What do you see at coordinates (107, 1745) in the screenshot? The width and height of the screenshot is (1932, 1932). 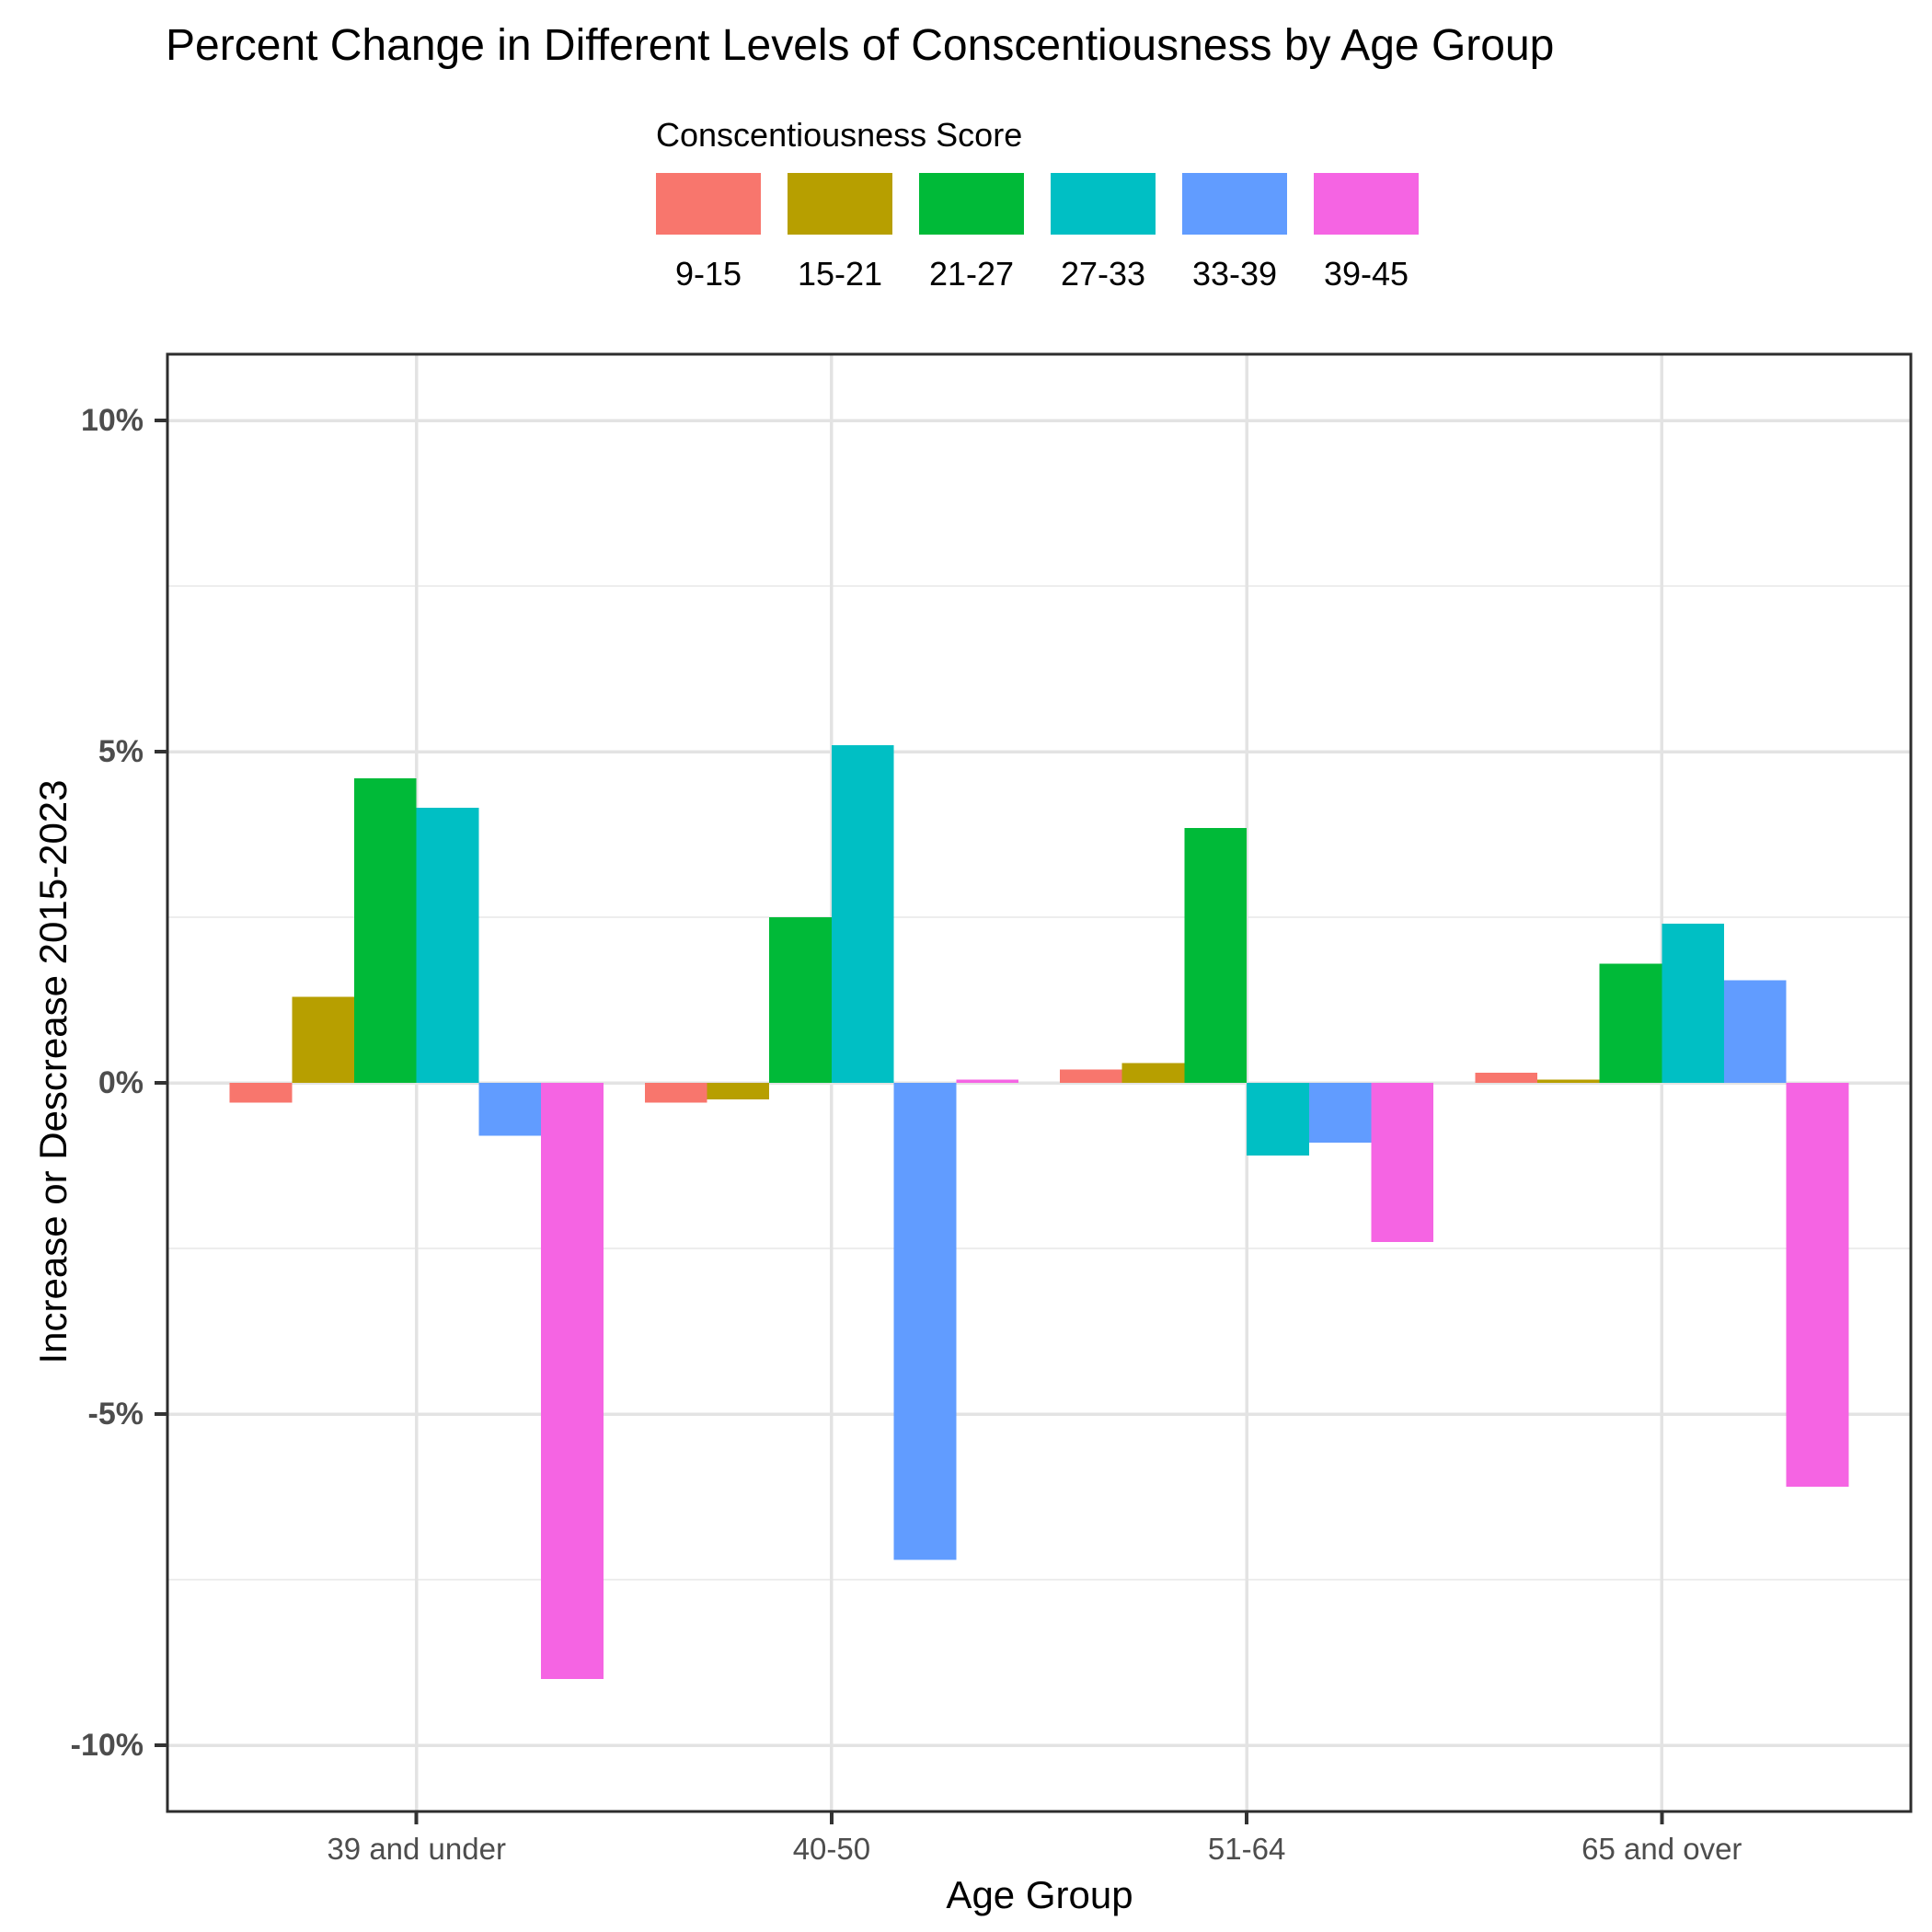 I see `y-tick-label: -10%` at bounding box center [107, 1745].